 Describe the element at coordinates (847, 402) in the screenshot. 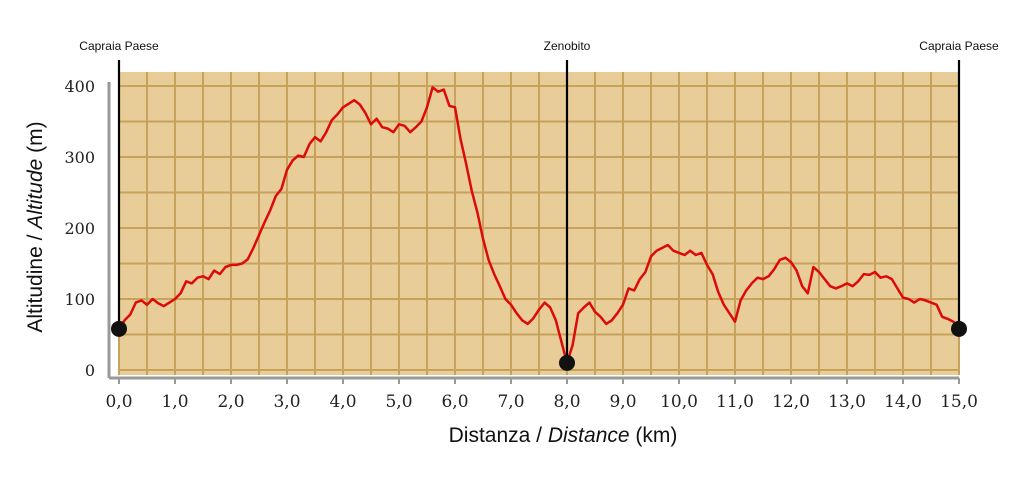

I see `x-tick-label: 13,0` at that location.